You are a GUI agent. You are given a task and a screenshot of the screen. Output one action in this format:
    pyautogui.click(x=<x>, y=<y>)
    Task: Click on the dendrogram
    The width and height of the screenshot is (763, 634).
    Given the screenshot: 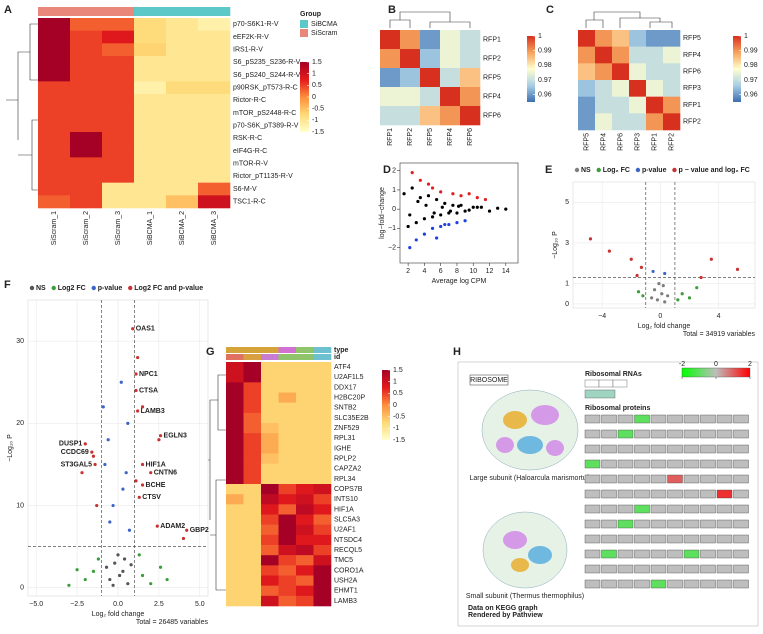 What is the action you would take?
    pyautogui.click(x=214, y=482)
    